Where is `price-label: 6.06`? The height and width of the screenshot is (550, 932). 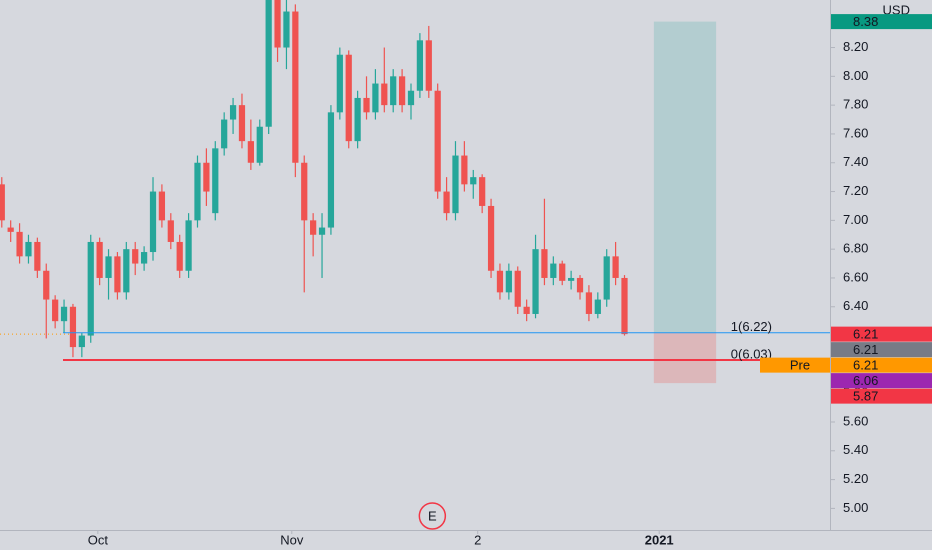 price-label: 6.06 is located at coordinates (865, 380).